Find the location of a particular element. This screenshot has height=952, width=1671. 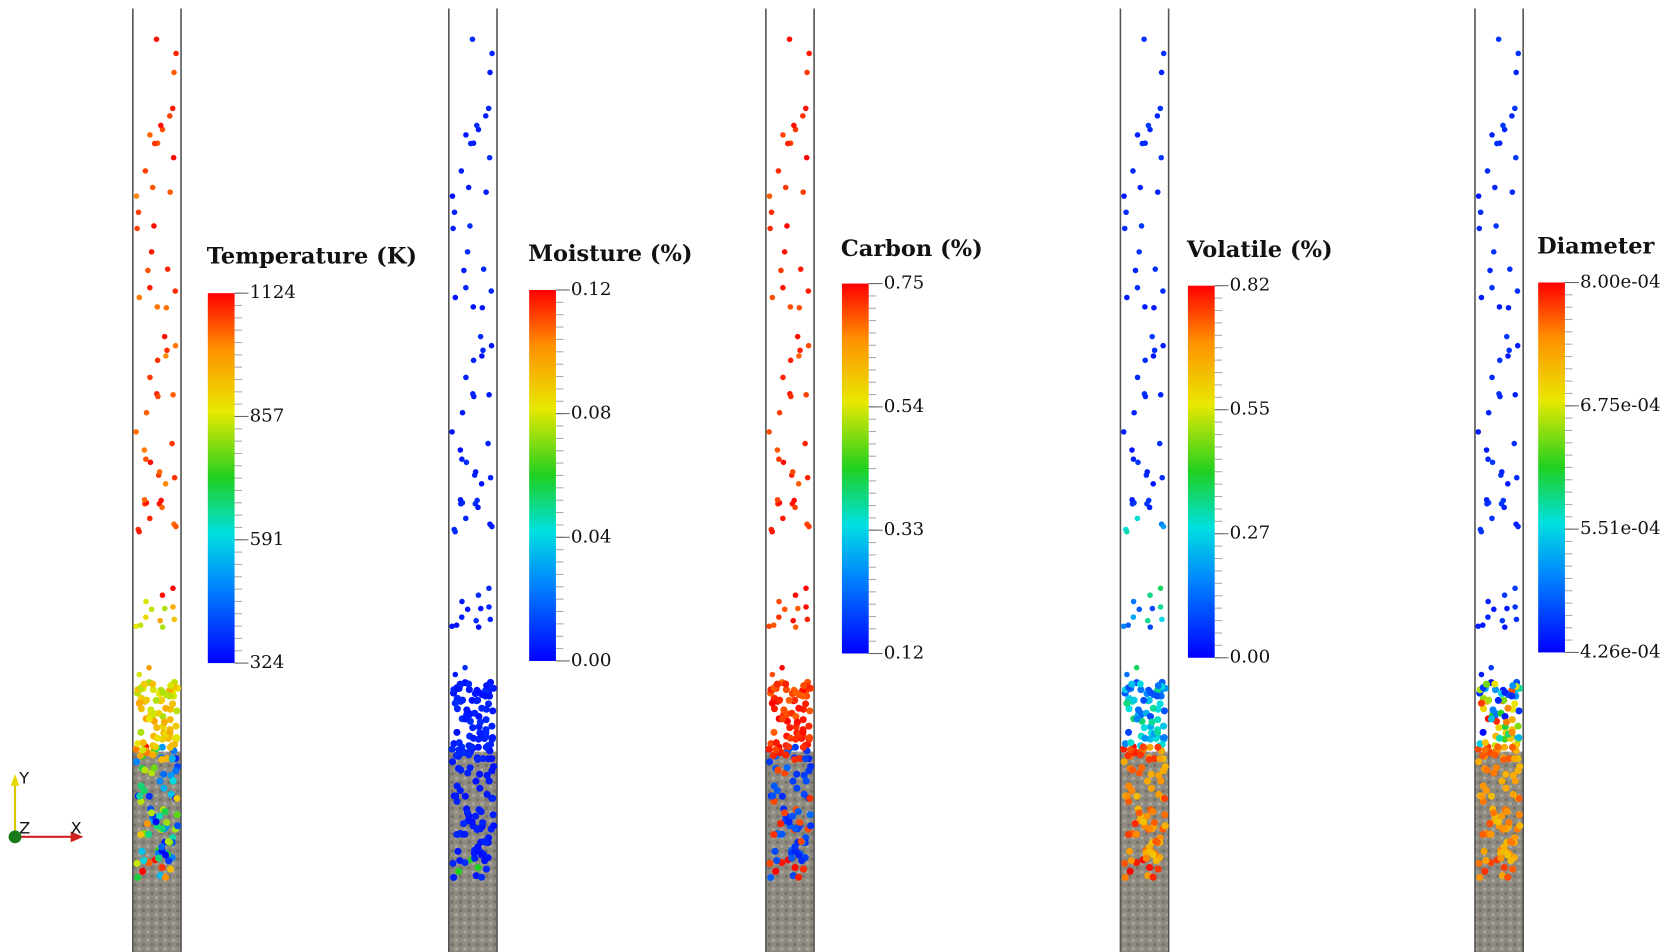

colorbar-tick-label: 0.12 is located at coordinates (591, 289).